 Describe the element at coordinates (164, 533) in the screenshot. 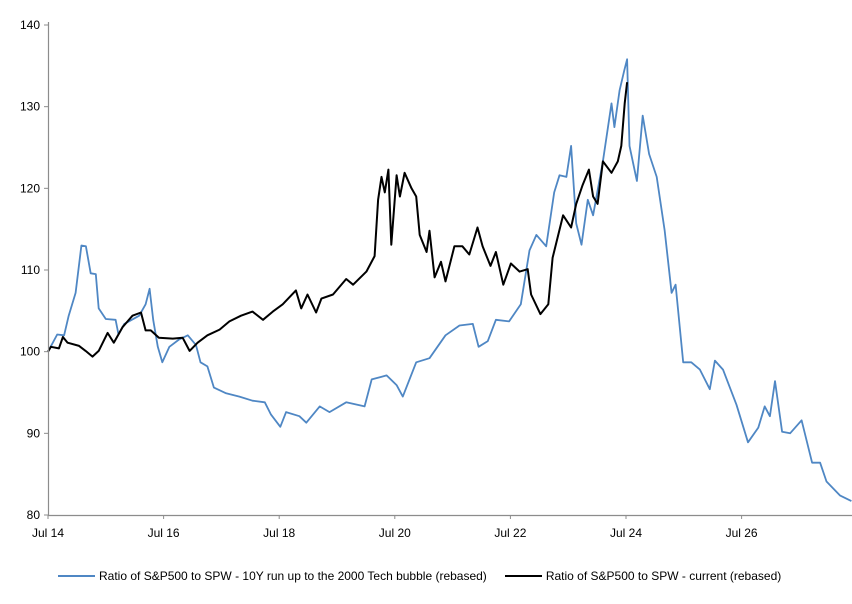

I see `x-tick-label: Jul 16` at that location.